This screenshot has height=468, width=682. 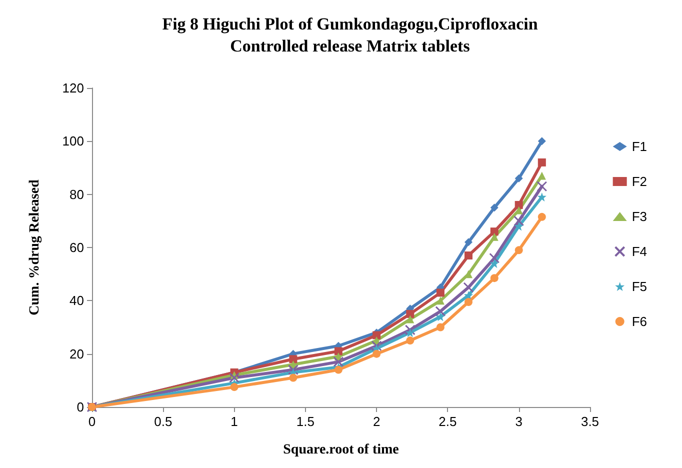 What do you see at coordinates (80, 407) in the screenshot?
I see `y-tick-label: 0` at bounding box center [80, 407].